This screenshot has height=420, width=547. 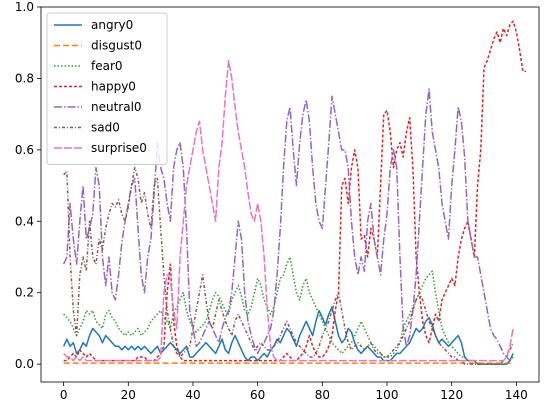 What do you see at coordinates (113, 87) in the screenshot?
I see `legend-label-happy0: happy0` at bounding box center [113, 87].